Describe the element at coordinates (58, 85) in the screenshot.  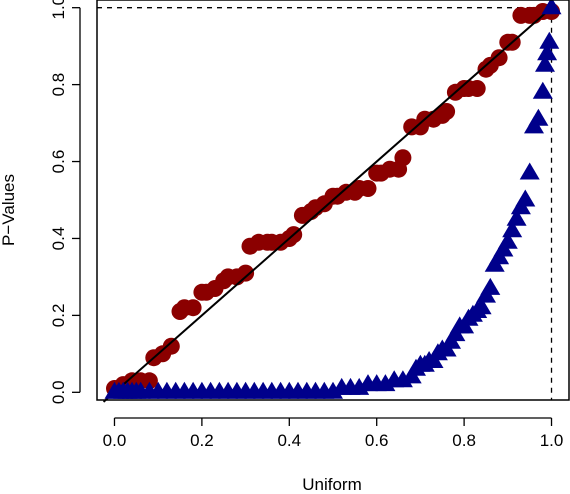
I see `y-tick-label: 0.8` at that location.